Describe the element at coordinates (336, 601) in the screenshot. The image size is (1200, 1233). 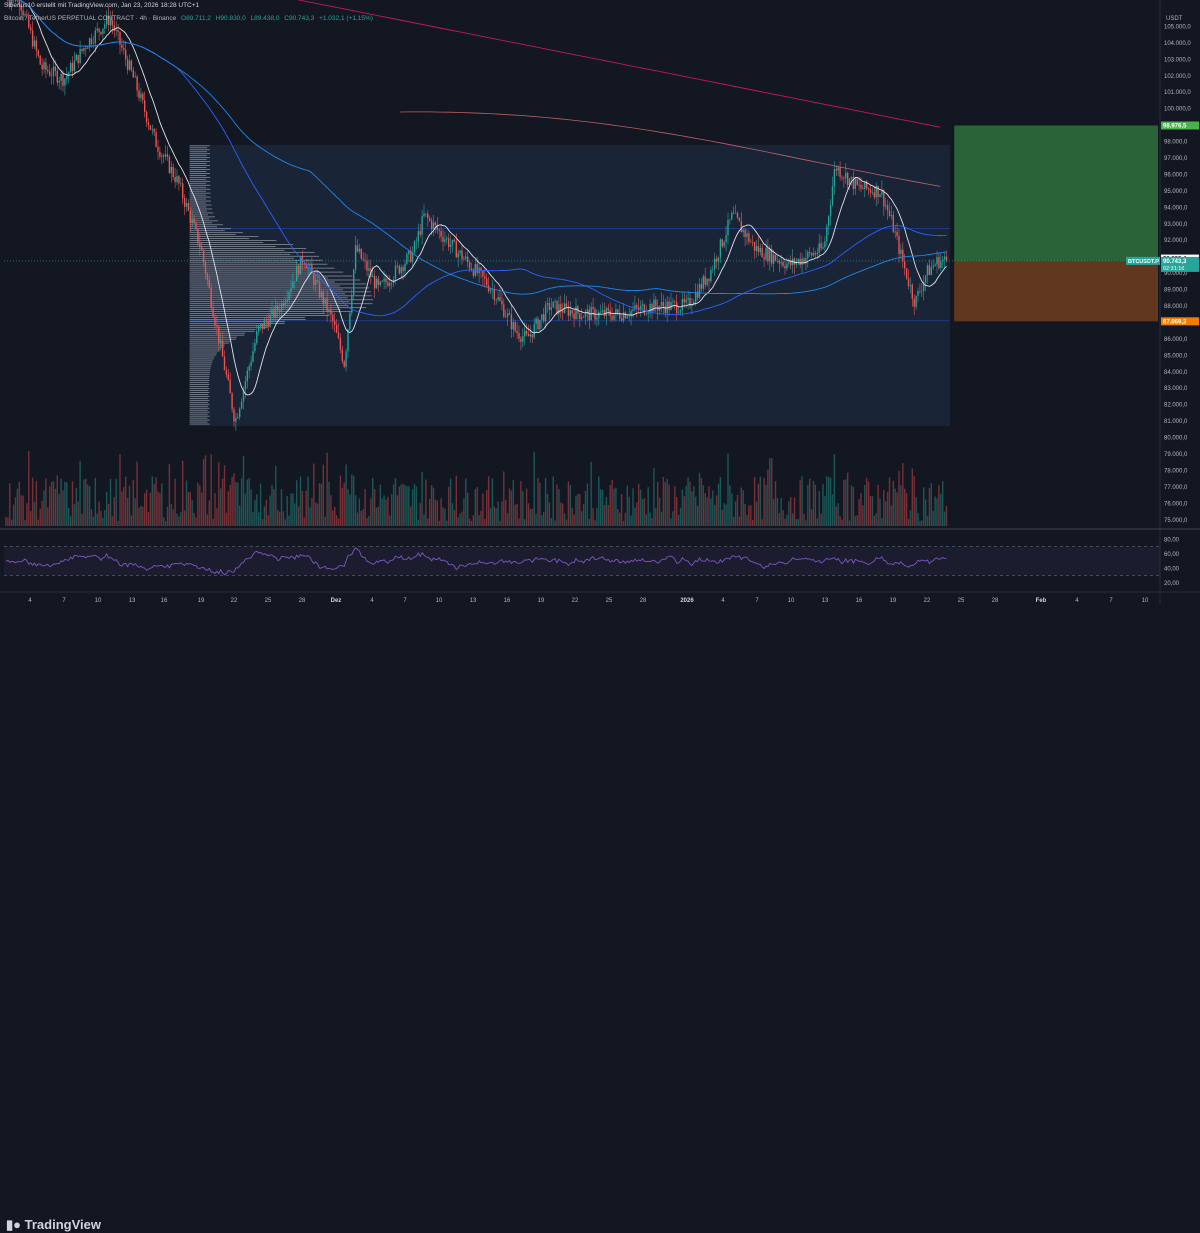
I see `time-tick-label: Dez` at that location.